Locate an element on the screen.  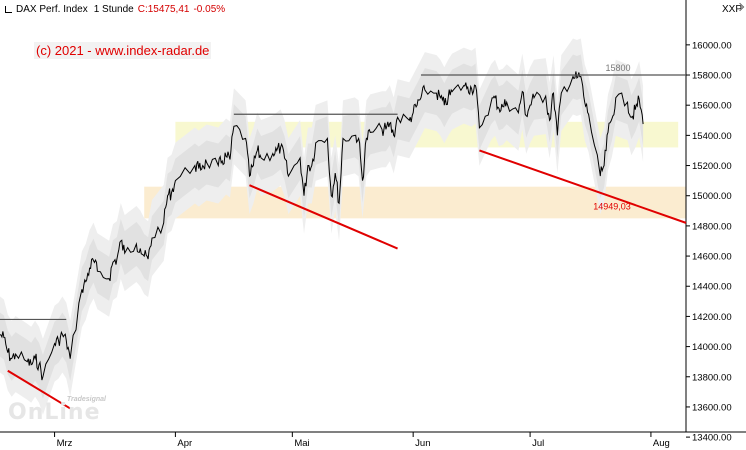
y-tick-label: 15200.00 is located at coordinates (712, 166).